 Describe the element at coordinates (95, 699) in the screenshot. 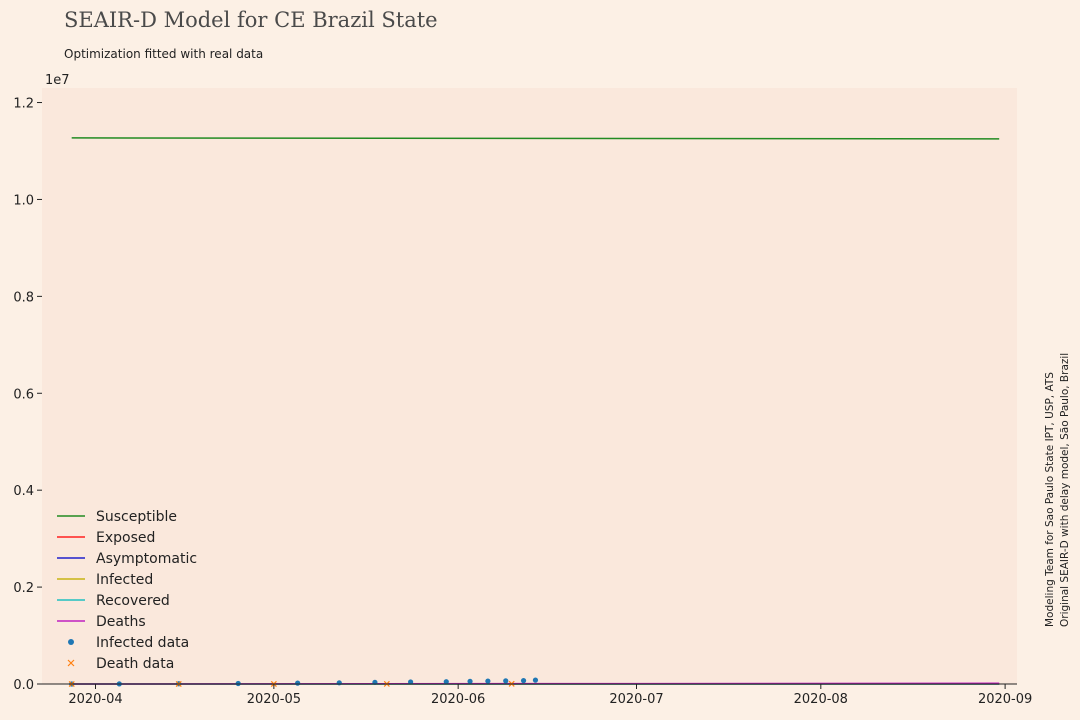

I see `x-tick-label: 2020-04` at that location.